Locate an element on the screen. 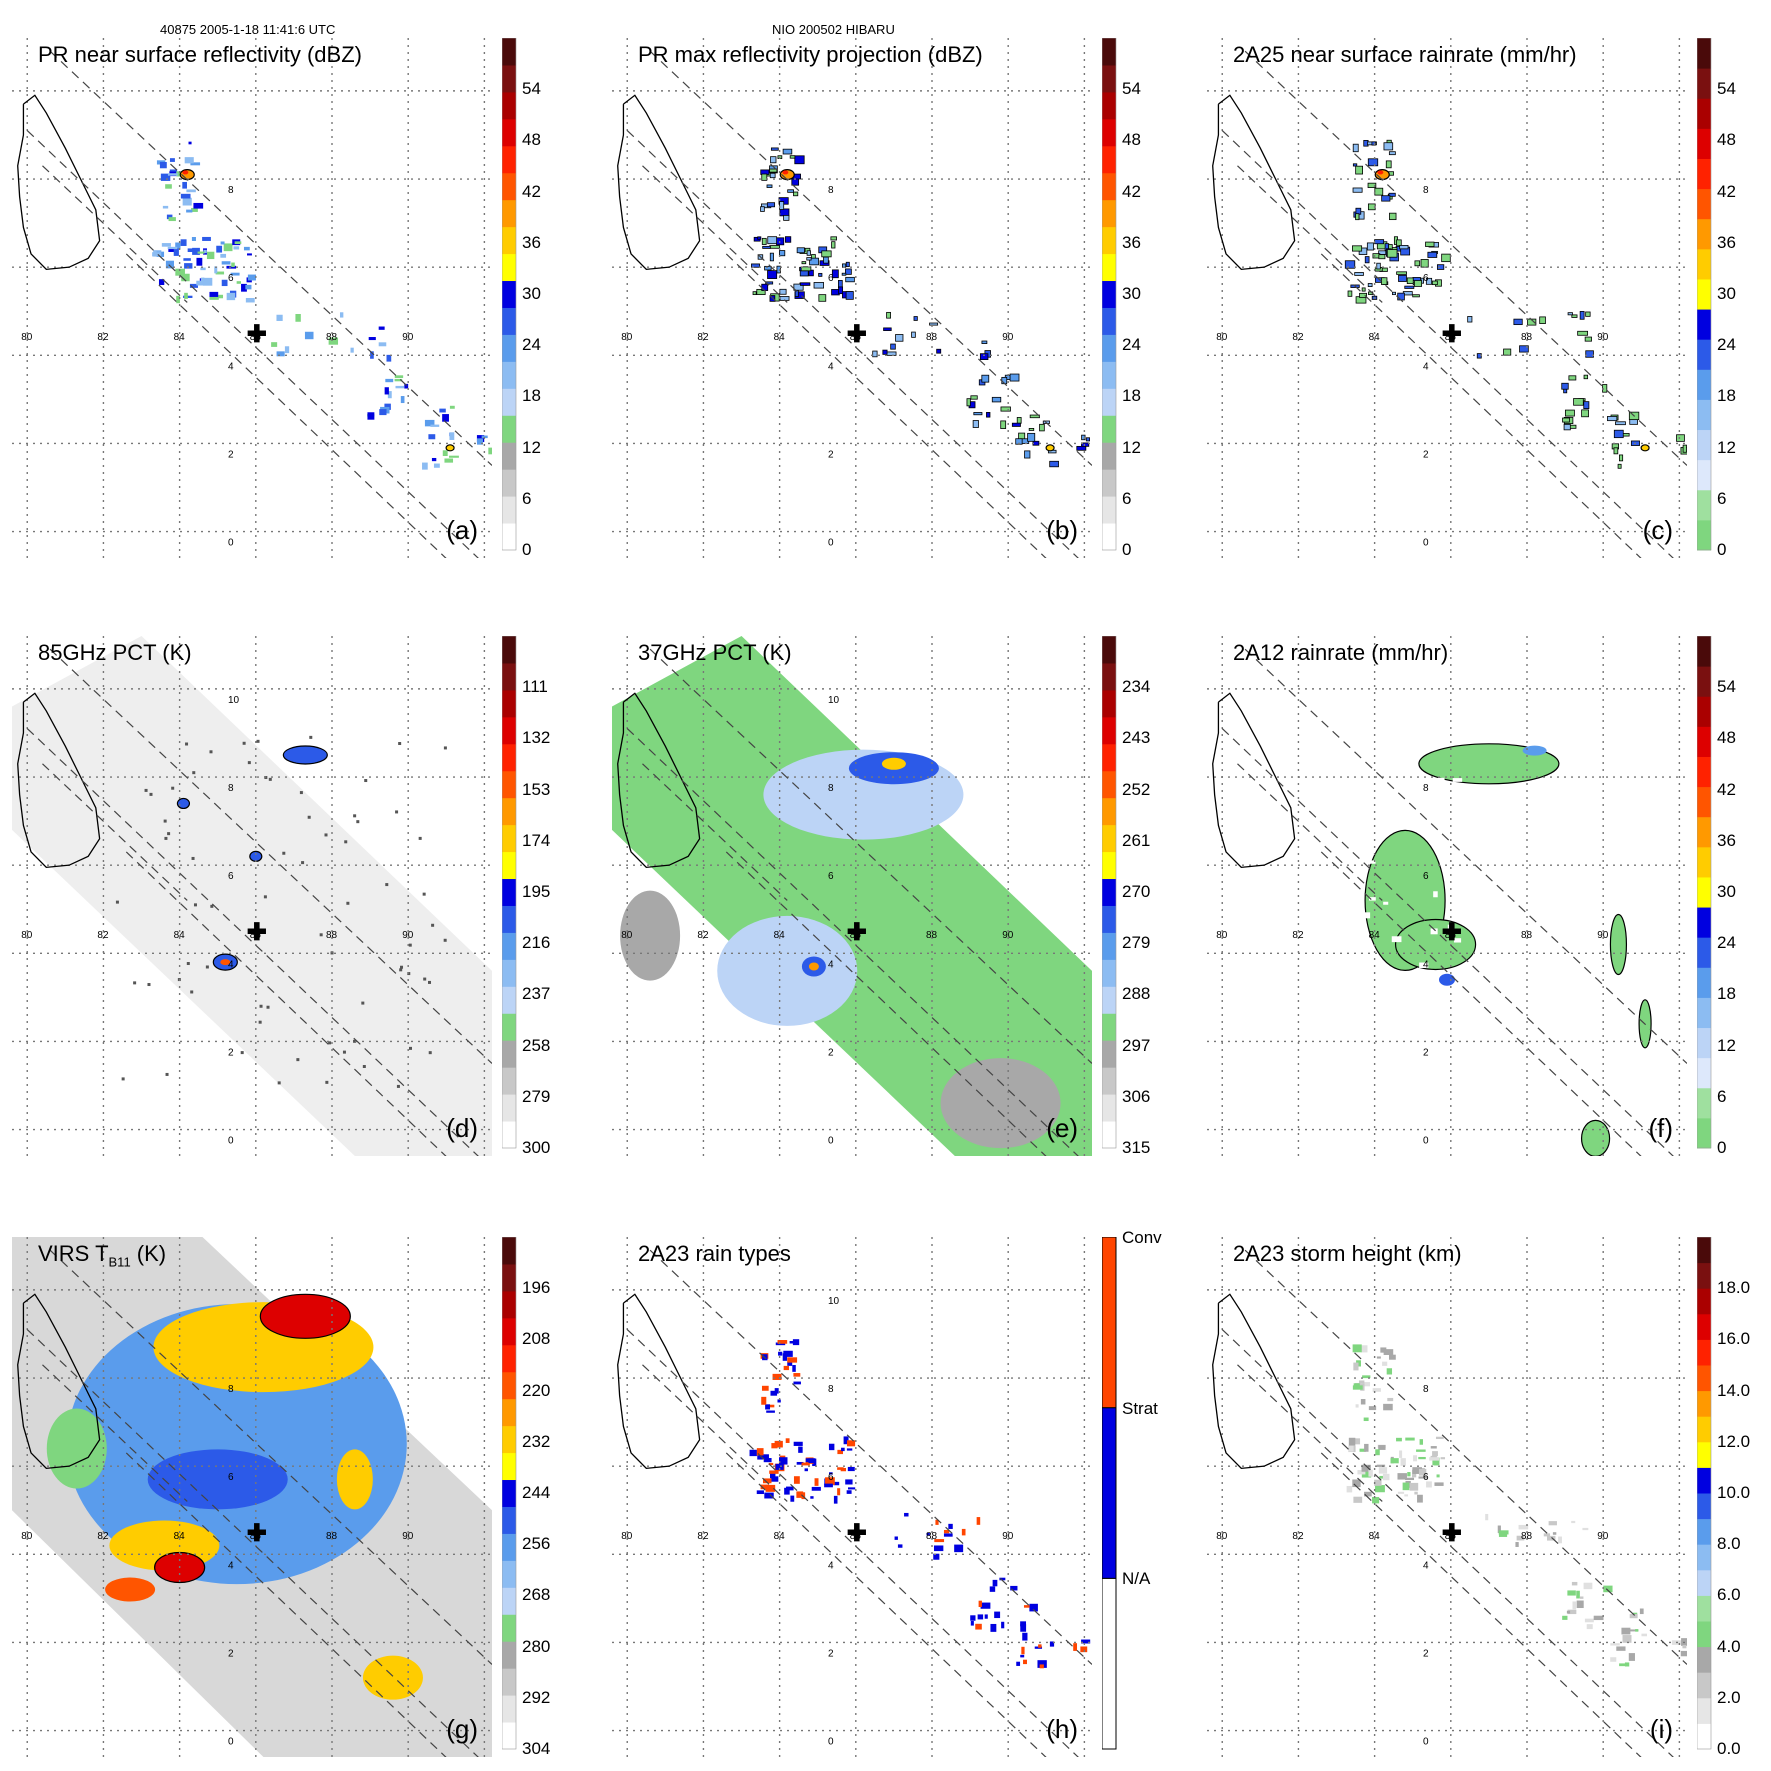  lon-tick-label: 80 is located at coordinates (627, 1536).